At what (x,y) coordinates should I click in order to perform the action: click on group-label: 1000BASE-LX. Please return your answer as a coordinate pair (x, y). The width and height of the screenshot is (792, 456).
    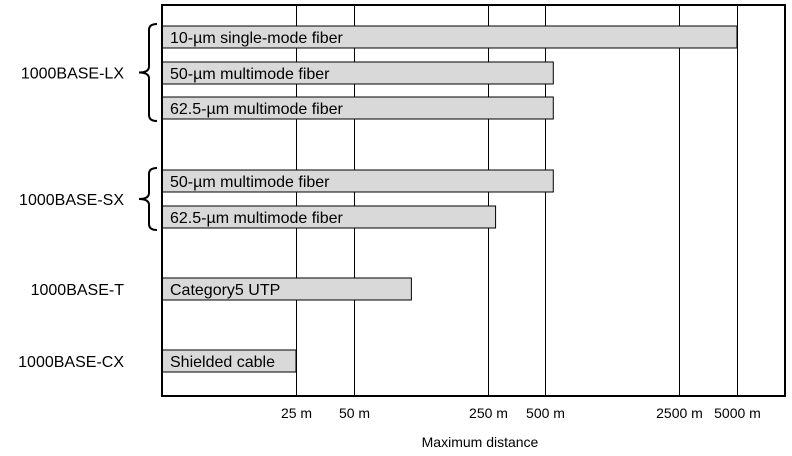
    Looking at the image, I should click on (73, 74).